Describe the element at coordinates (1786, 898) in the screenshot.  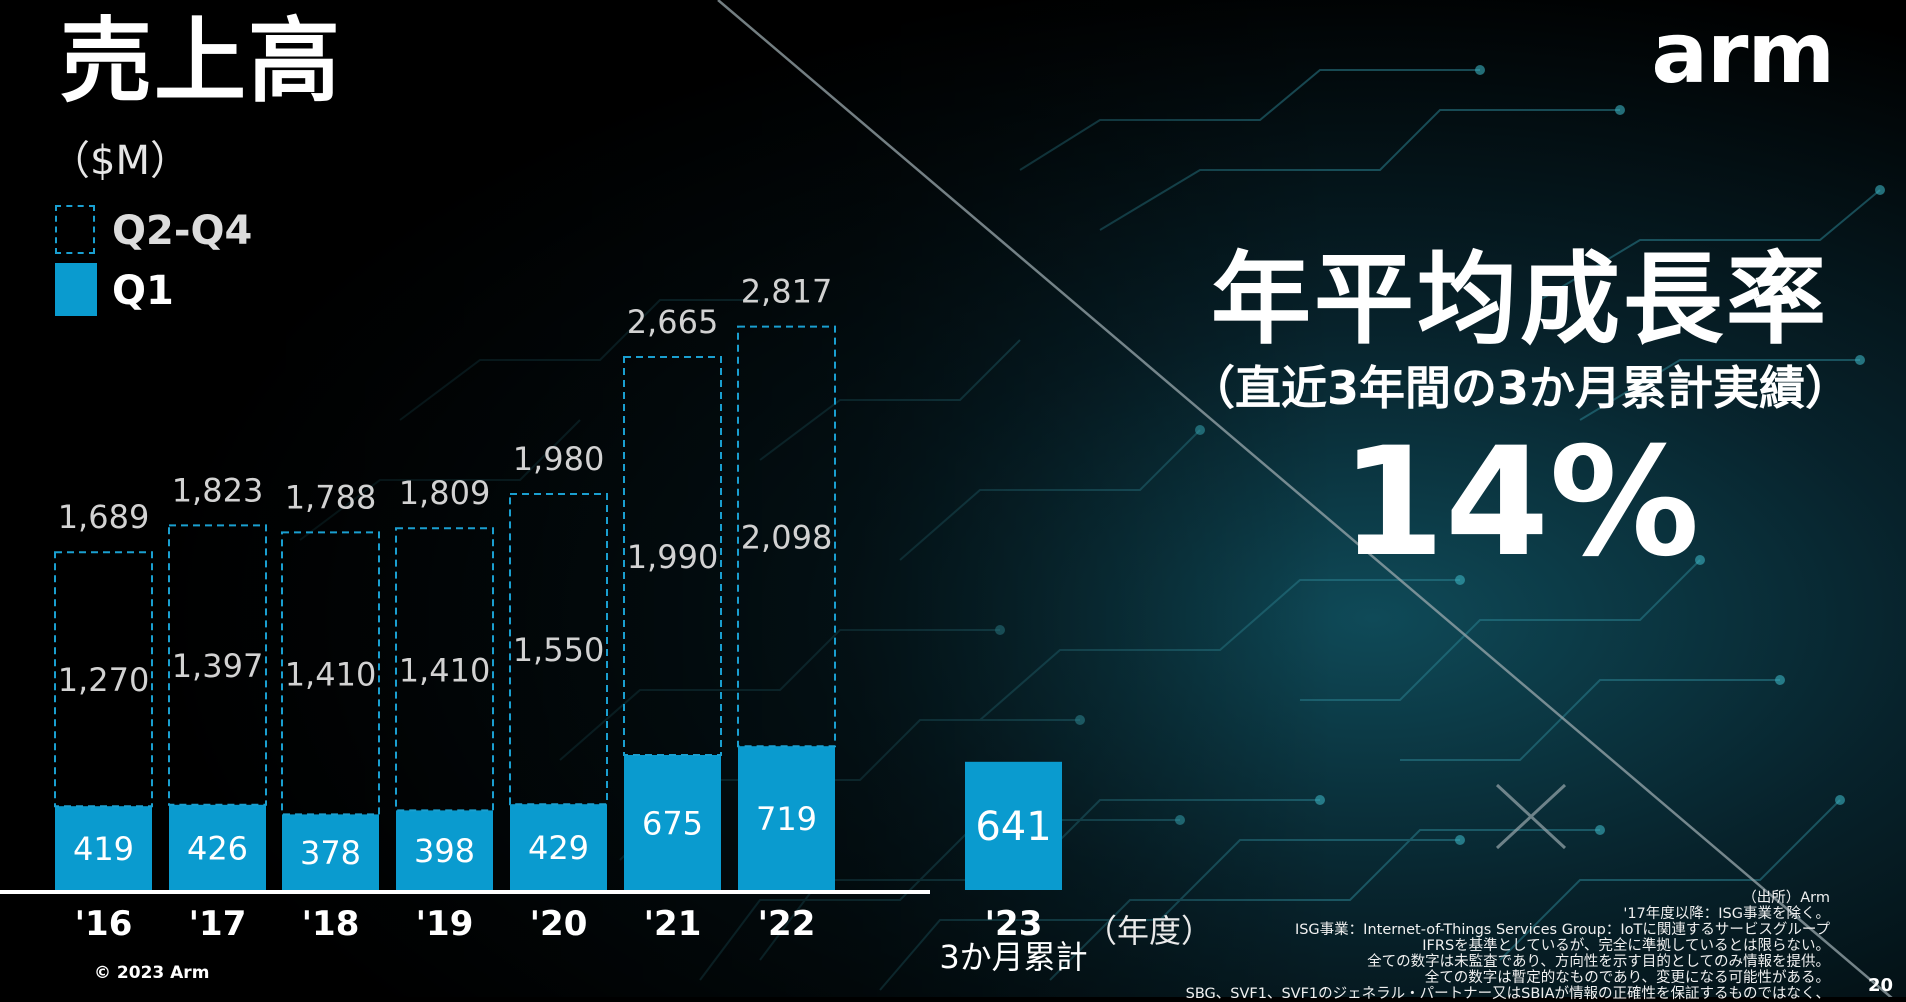
I see `footnote-line: （出所）Arm` at that location.